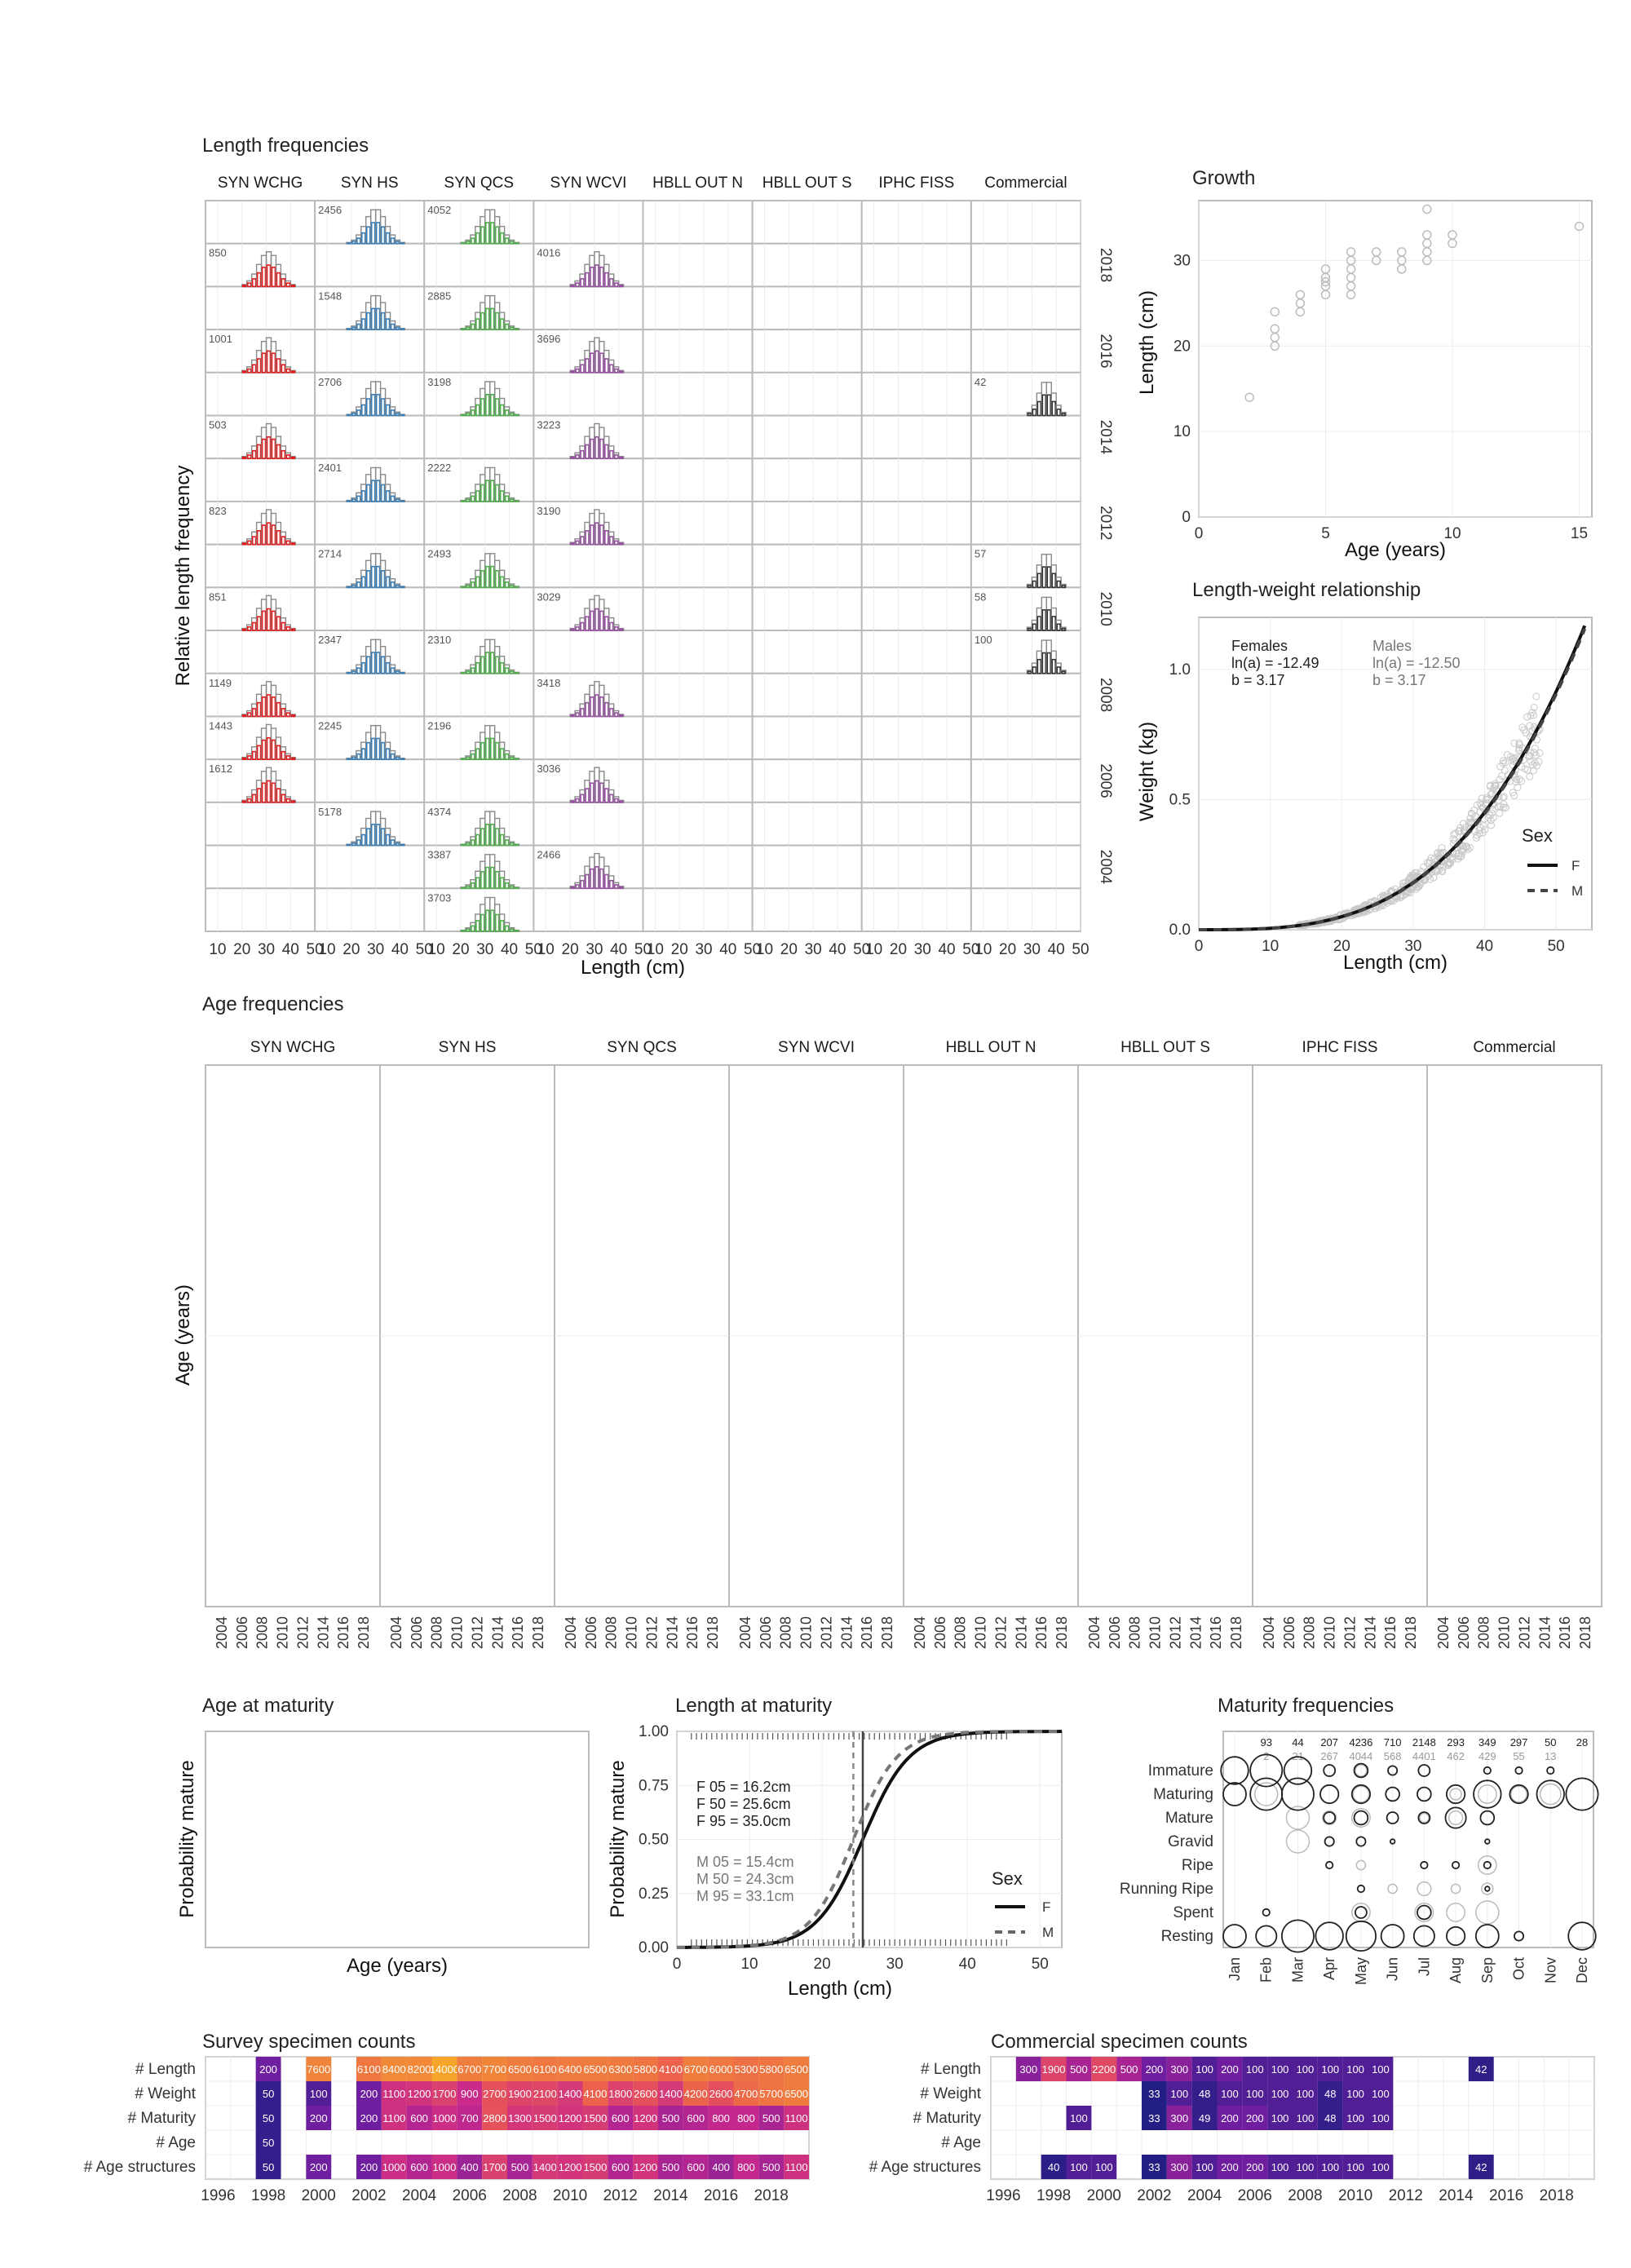 The width and height of the screenshot is (1631, 2268). I want to click on strip-label: IPHC FISS, so click(1340, 1047).